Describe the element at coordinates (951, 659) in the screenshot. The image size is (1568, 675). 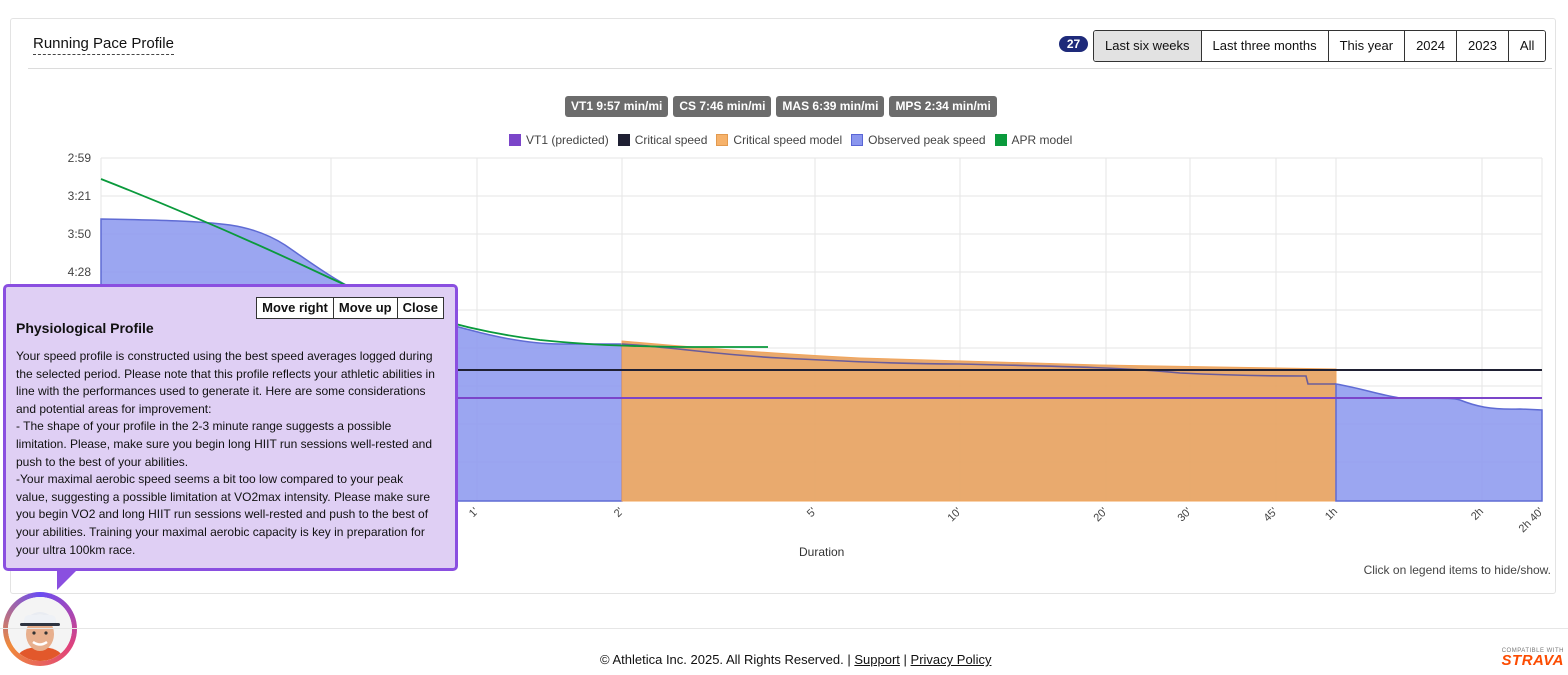
I see `privacy-policy-link: Privacy Policy` at that location.